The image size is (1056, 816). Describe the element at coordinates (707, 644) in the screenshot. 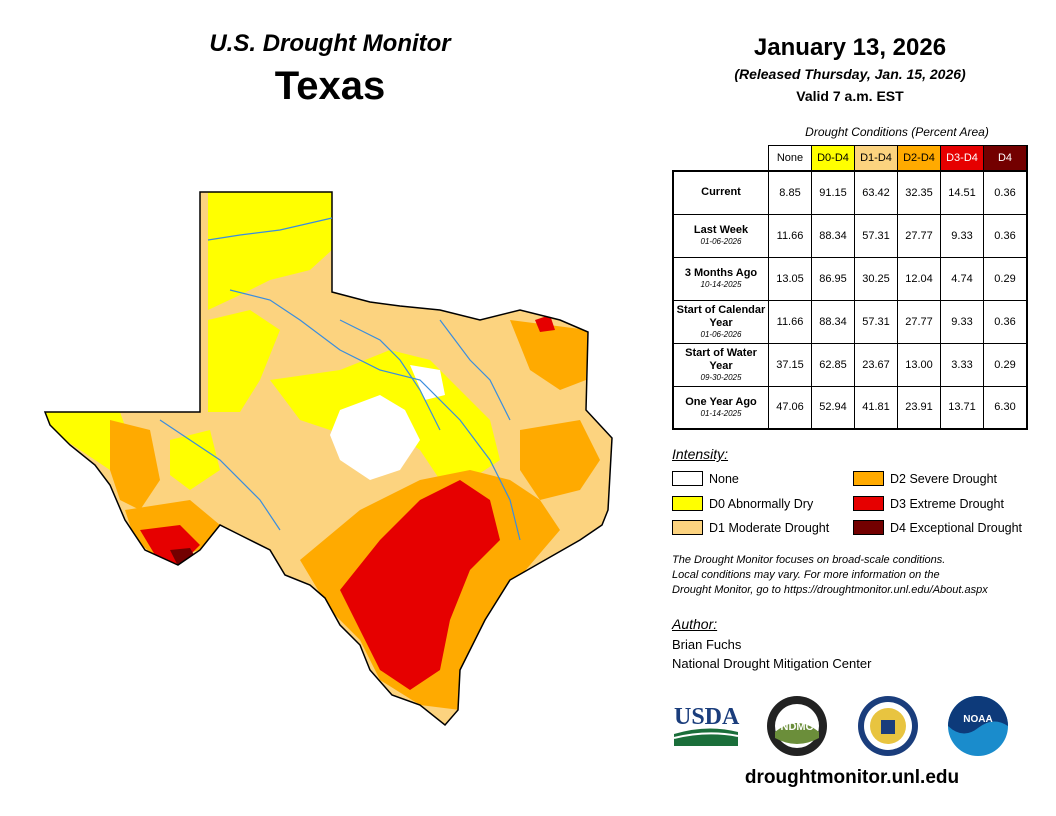

I see `author-name: Brian Fuchs` at that location.